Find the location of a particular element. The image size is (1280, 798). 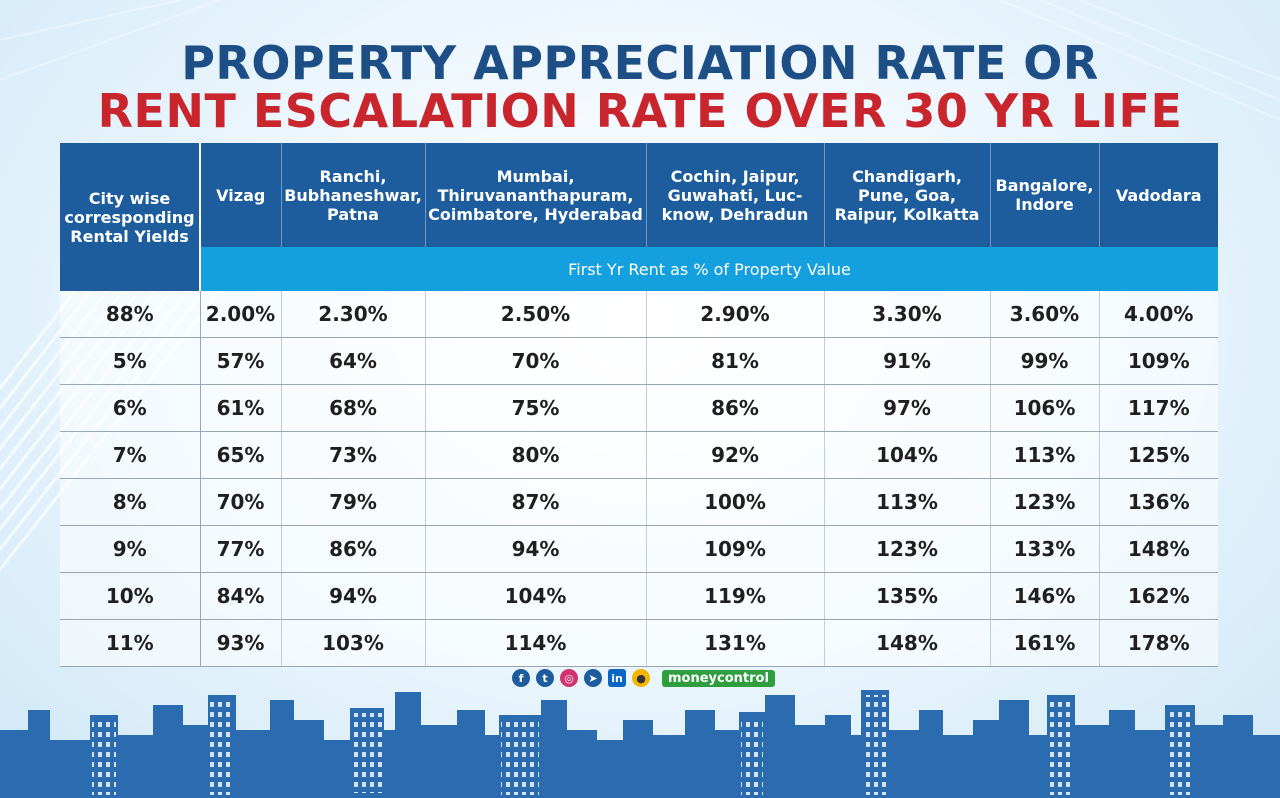

table-row: 8% 70% 79% 87% 100% 113% 123% 136% is located at coordinates (639, 502).